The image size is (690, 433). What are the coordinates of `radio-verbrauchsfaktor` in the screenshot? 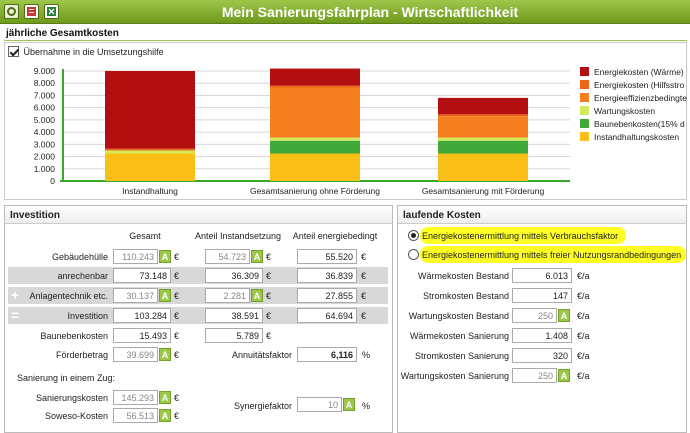 It's located at (413, 235).